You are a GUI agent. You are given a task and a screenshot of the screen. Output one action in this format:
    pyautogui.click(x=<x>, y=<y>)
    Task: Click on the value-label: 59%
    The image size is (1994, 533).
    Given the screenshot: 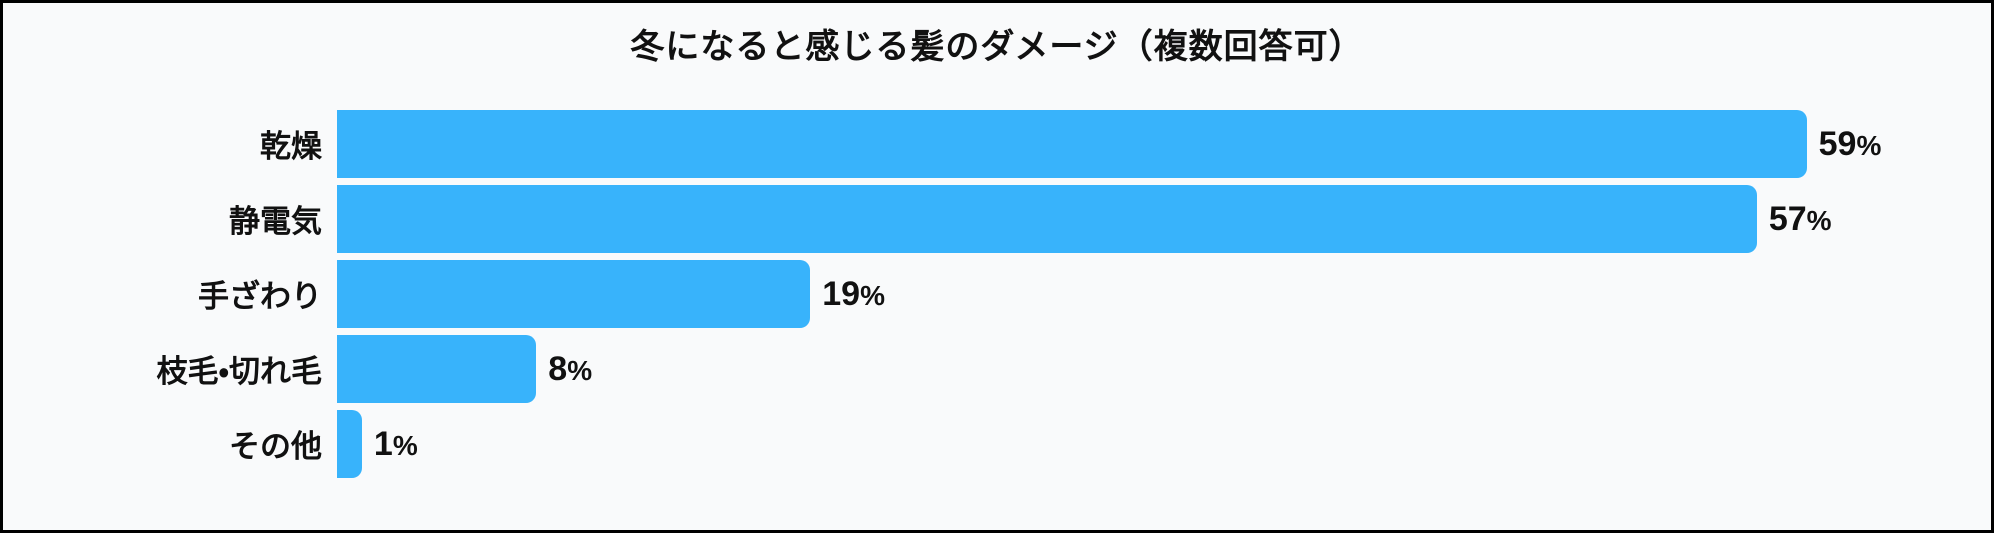 What is the action you would take?
    pyautogui.click(x=1850, y=144)
    